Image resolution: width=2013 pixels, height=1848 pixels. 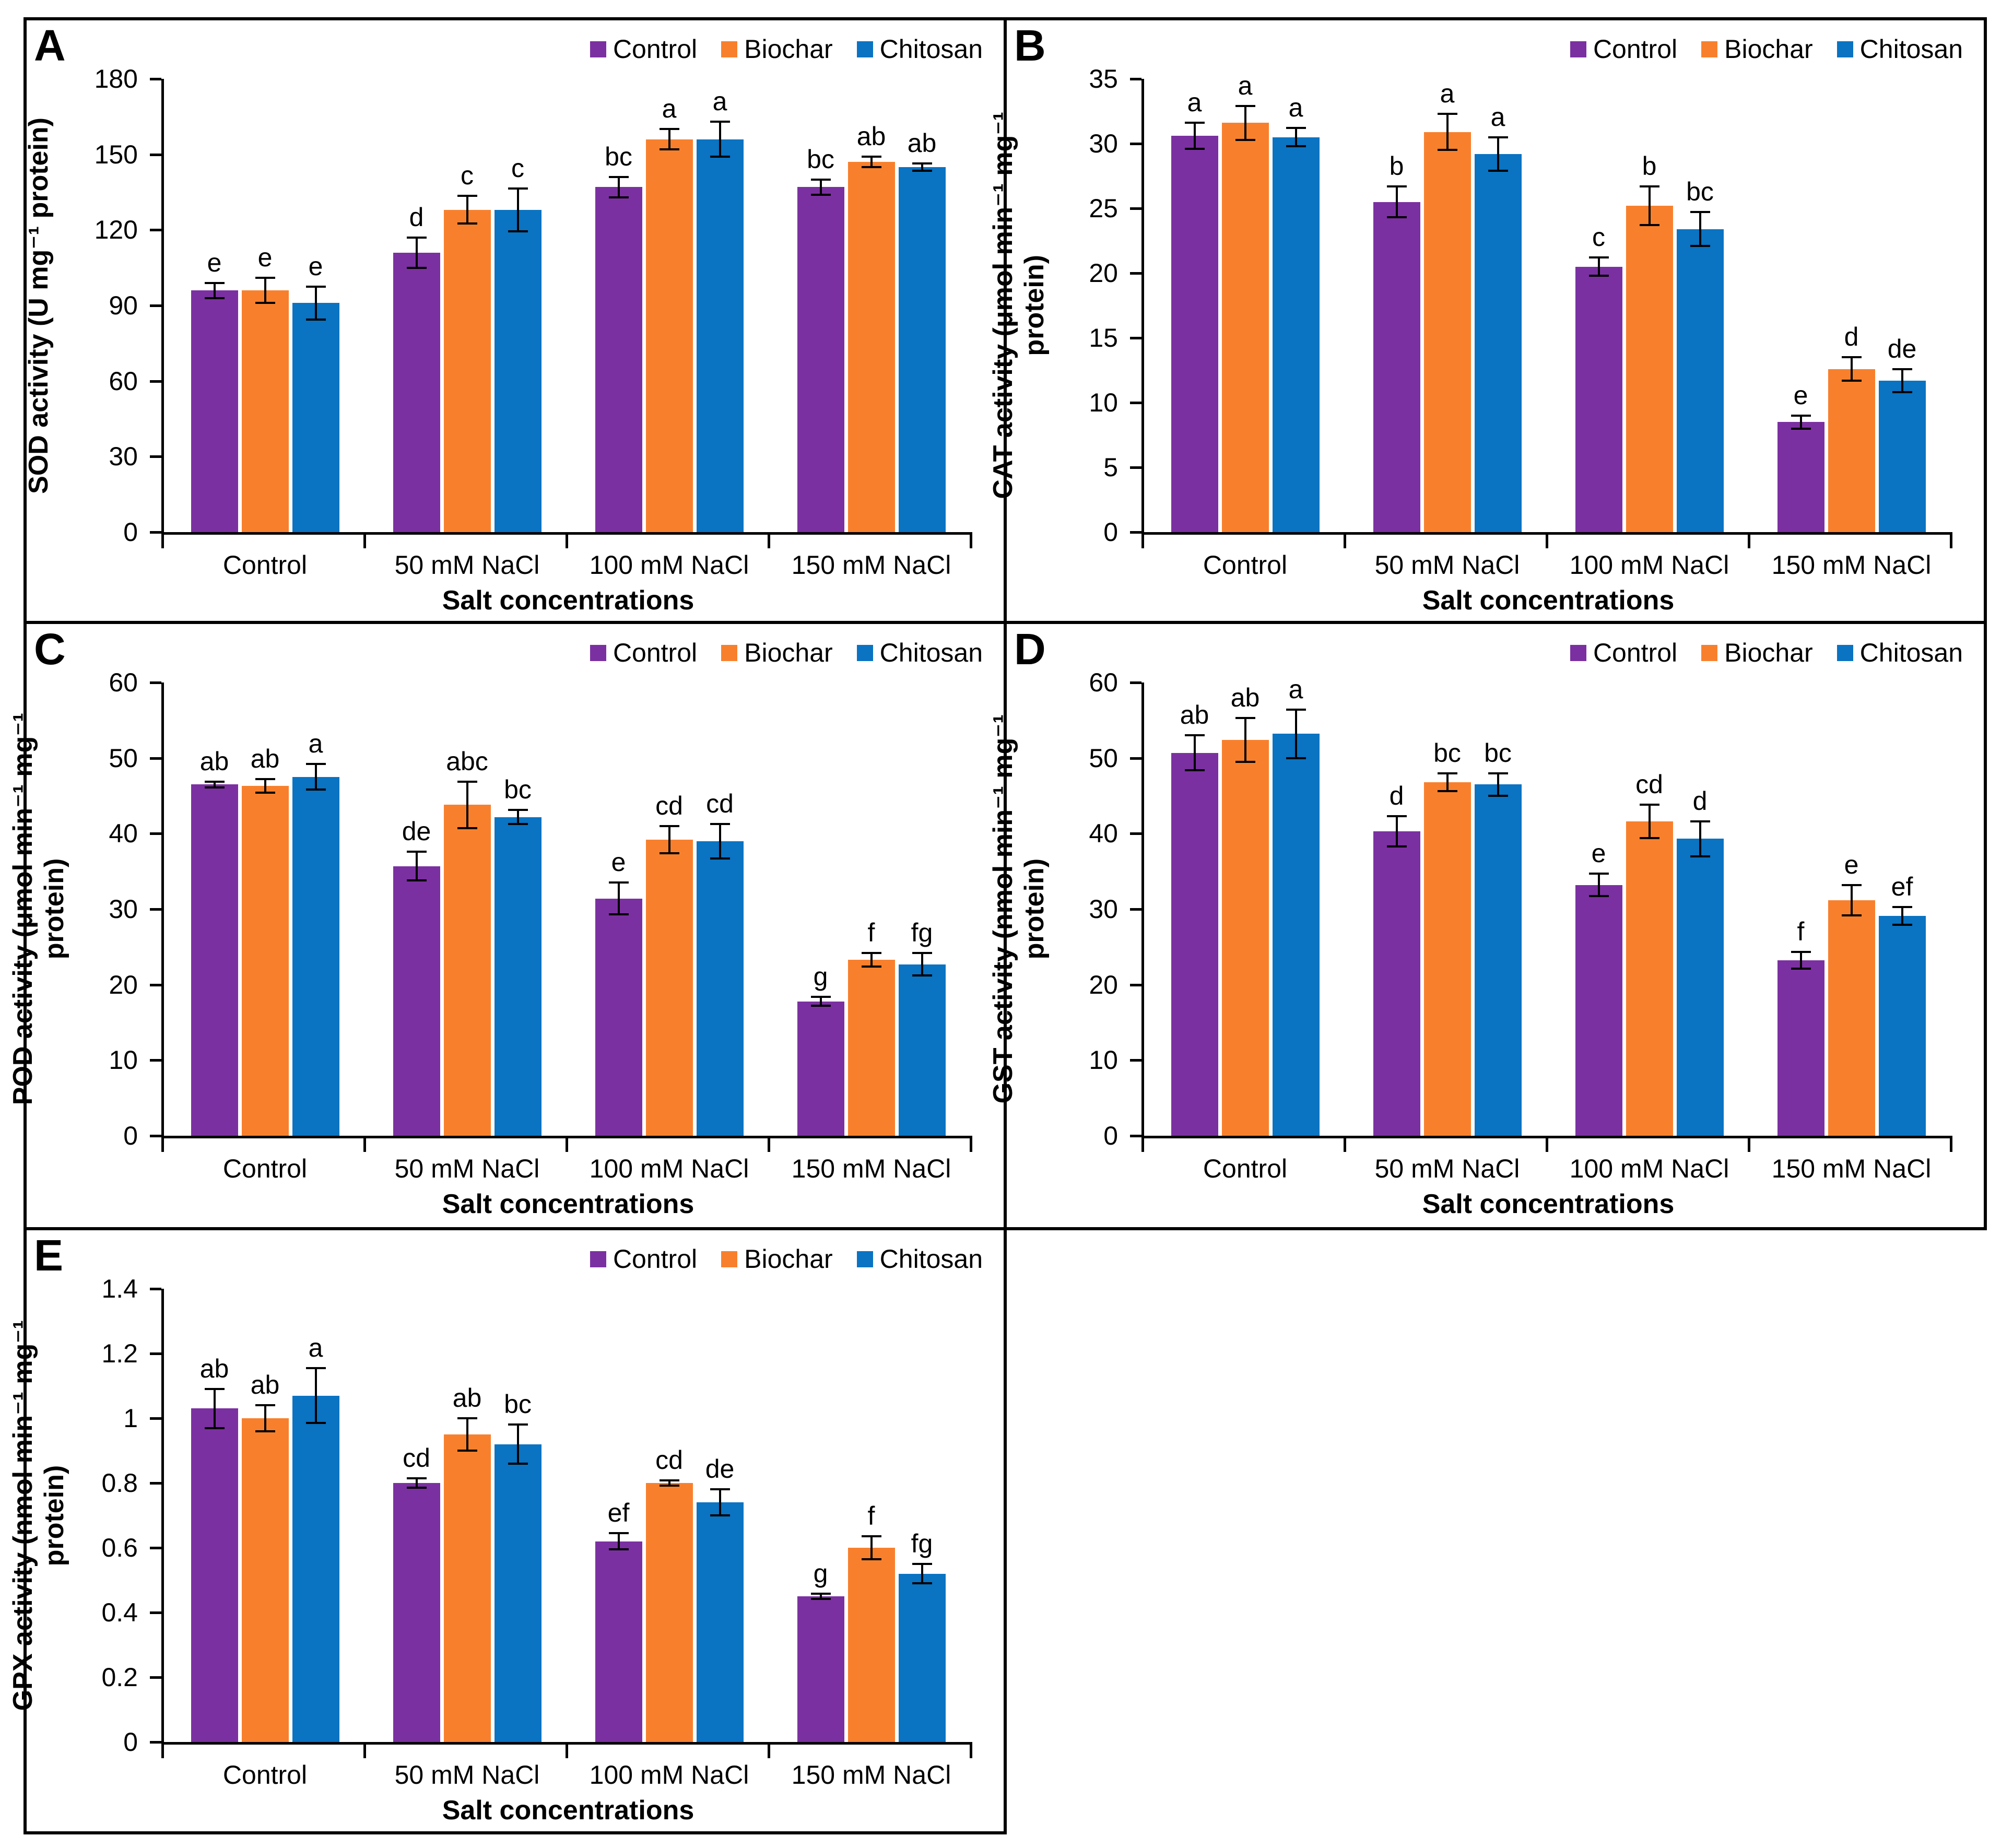 I want to click on legend-label: Control, so click(x=655, y=652).